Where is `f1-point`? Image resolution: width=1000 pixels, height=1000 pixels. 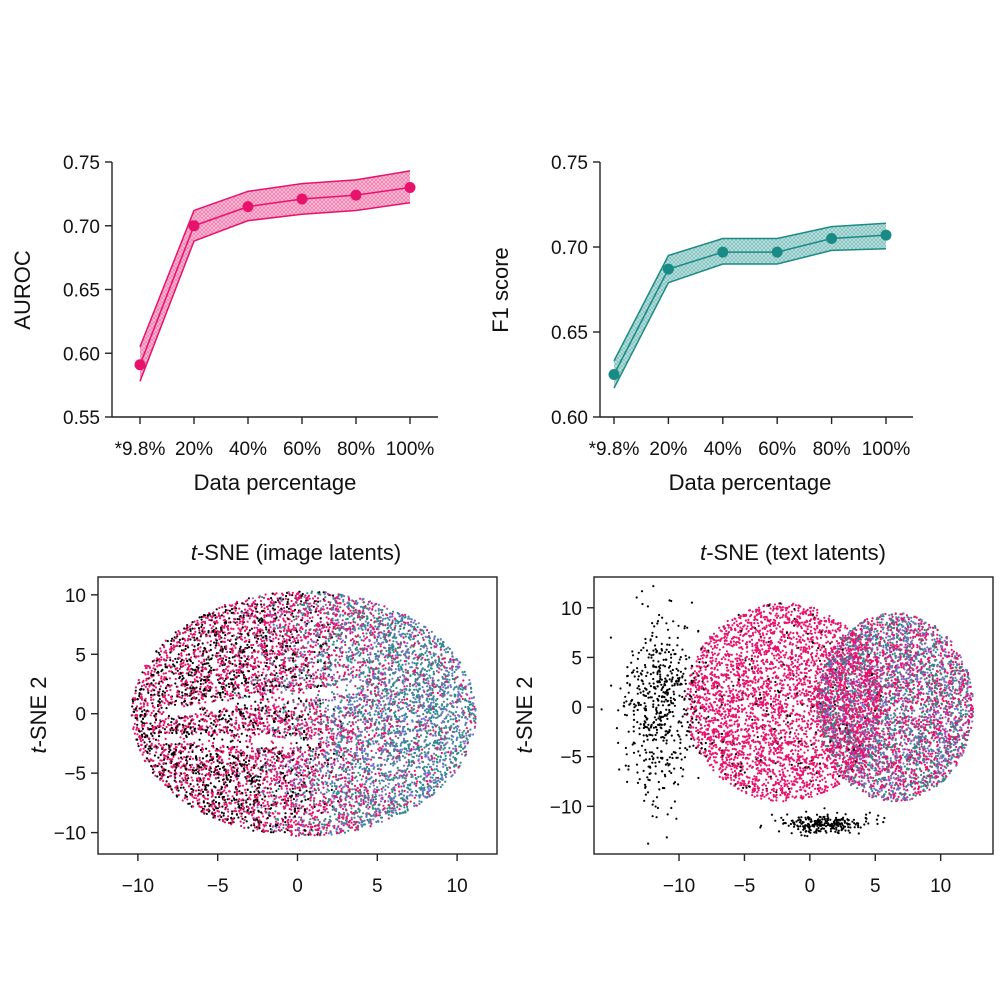 f1-point is located at coordinates (832, 238).